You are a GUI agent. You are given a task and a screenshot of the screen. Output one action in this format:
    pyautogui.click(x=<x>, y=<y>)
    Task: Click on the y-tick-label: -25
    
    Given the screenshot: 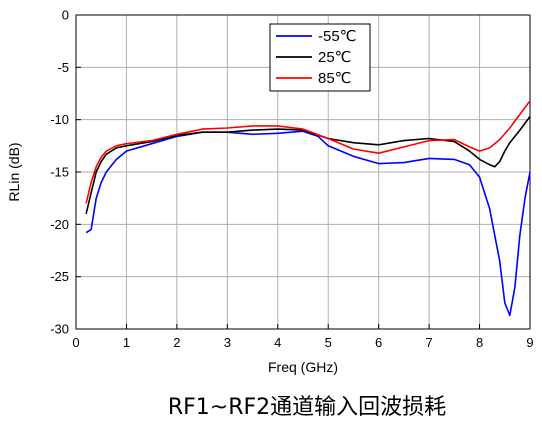 What is the action you would take?
    pyautogui.click(x=59, y=276)
    